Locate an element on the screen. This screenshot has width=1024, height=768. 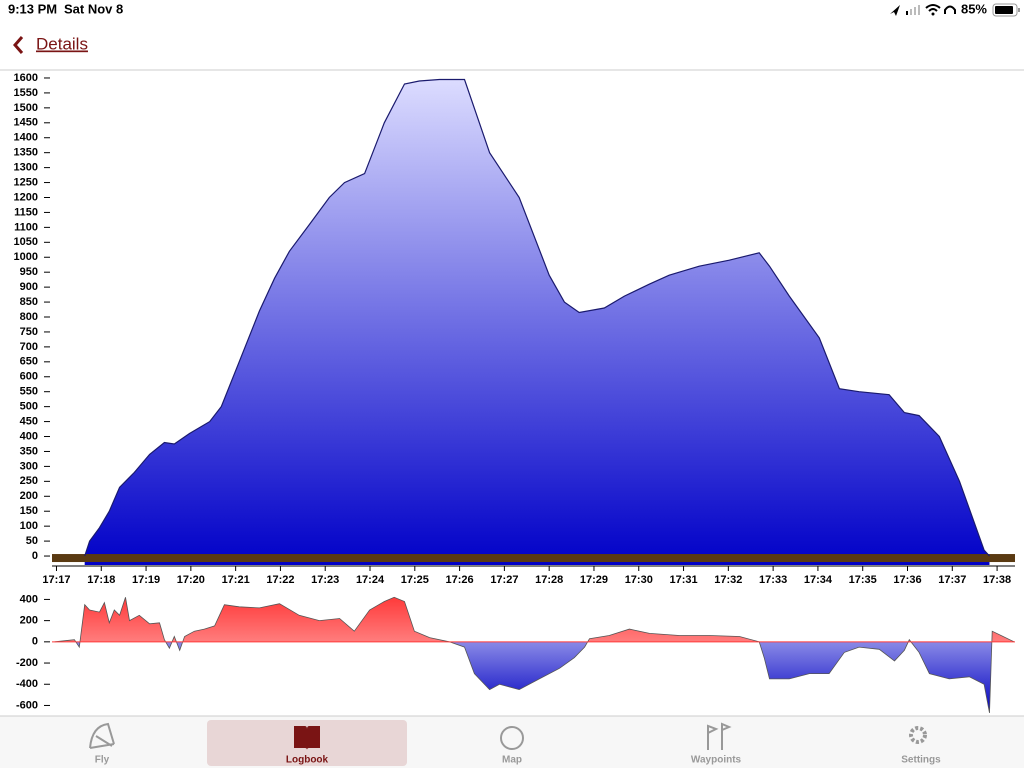
y-tick-label: 1250 is located at coordinates (26, 182).